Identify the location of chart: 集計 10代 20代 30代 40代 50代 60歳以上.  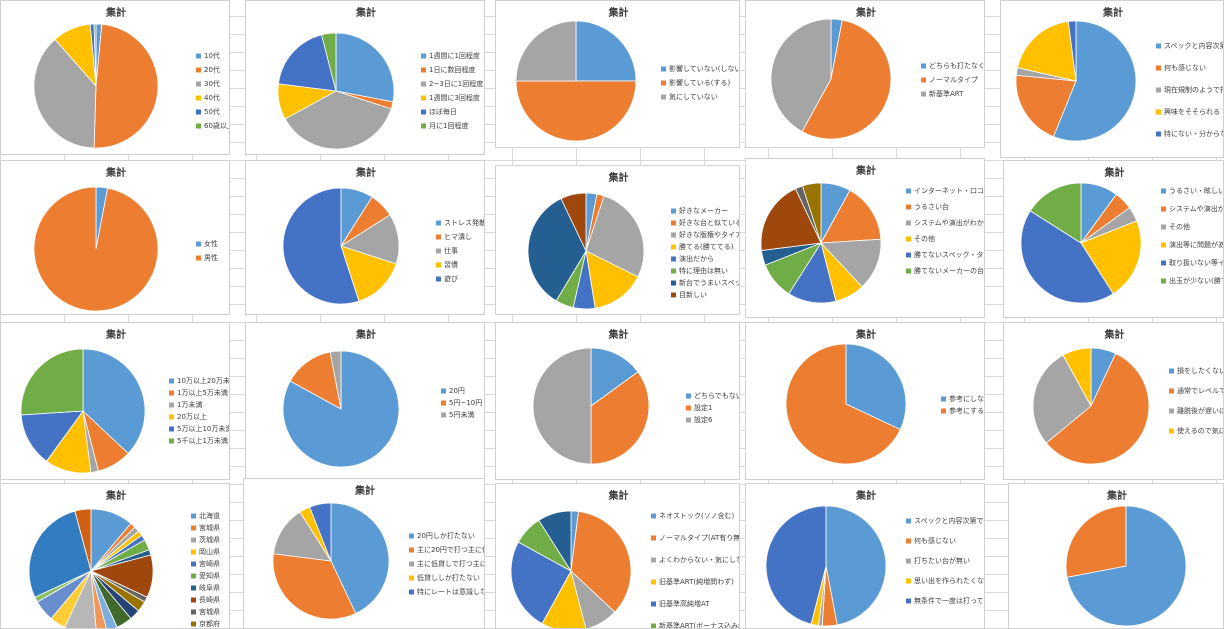
(115, 77).